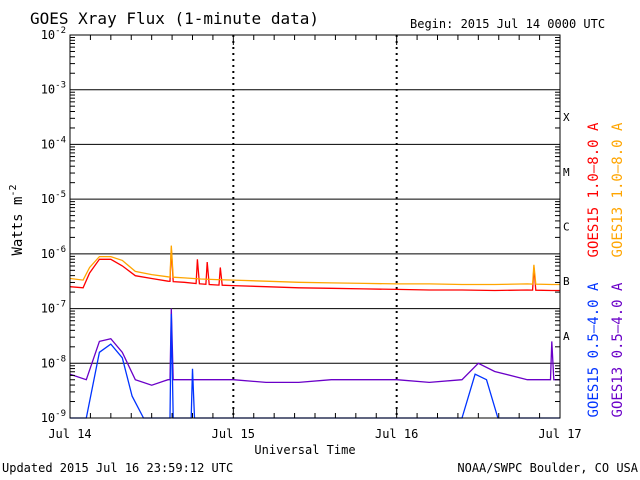 The image size is (640, 480). What do you see at coordinates (174, 18) in the screenshot?
I see `chart-title: GOES Xray Flux (1-minute data)` at bounding box center [174, 18].